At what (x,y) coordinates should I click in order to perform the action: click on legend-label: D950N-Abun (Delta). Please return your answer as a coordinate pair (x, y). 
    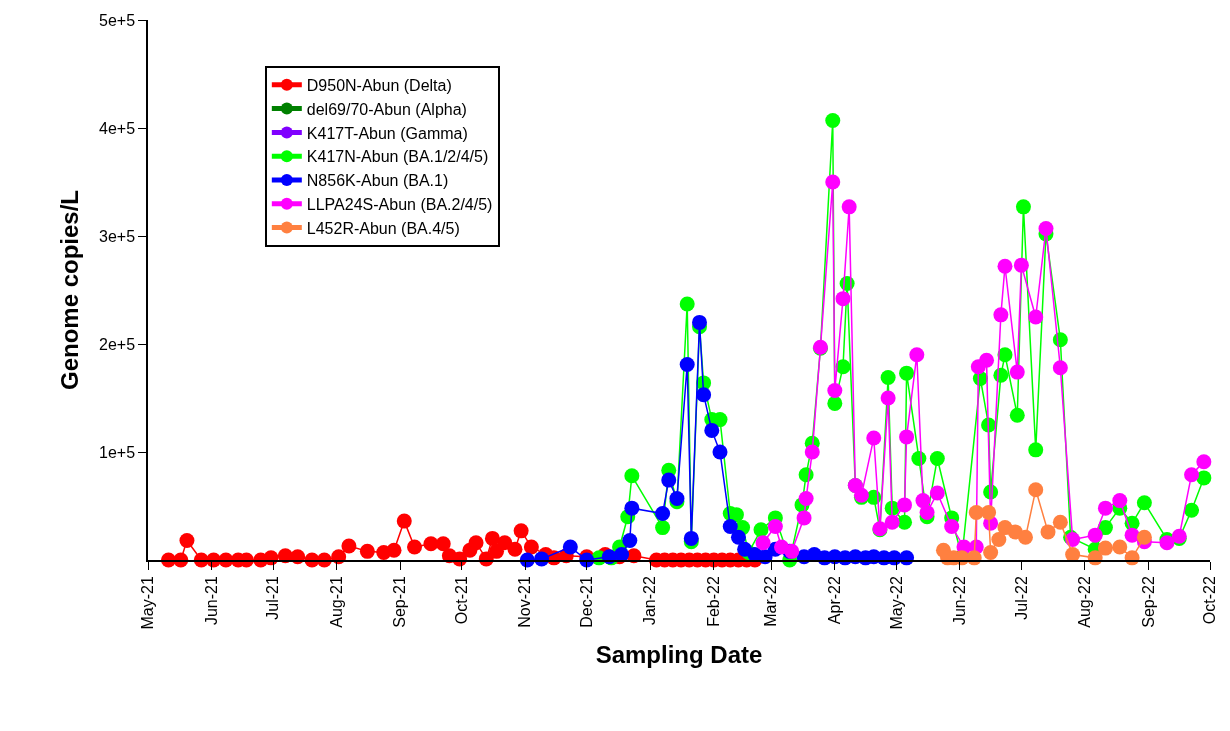
    Looking at the image, I should click on (379, 86).